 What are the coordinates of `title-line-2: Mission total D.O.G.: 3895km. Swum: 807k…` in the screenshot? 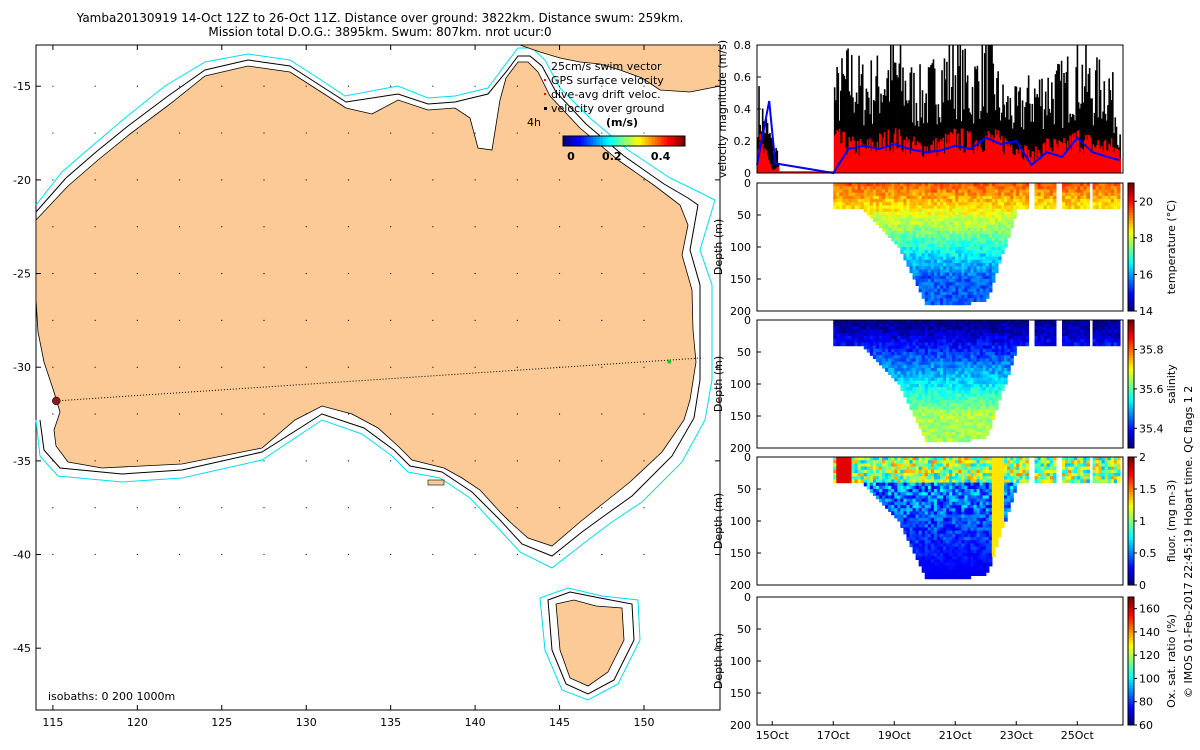 It's located at (379, 32).